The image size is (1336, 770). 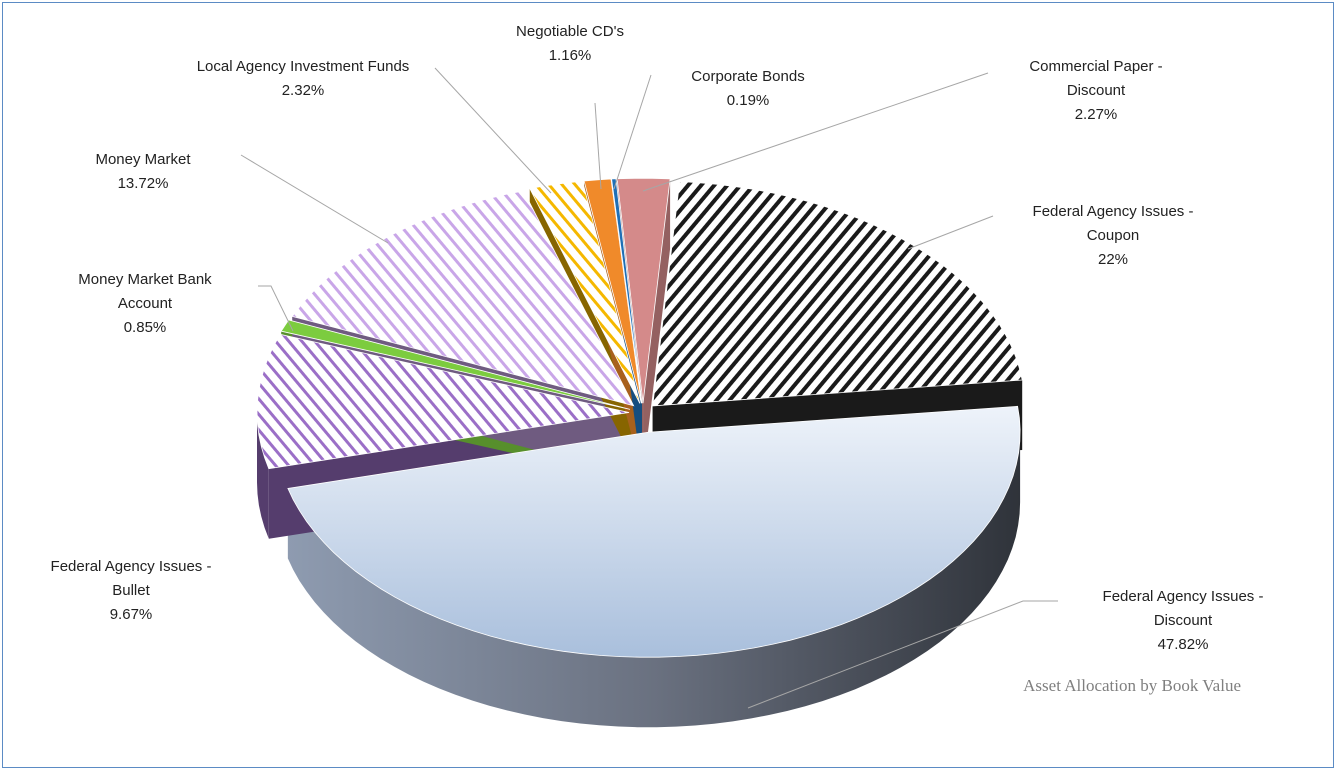 What do you see at coordinates (143, 159) in the screenshot?
I see `category-label: Money Market` at bounding box center [143, 159].